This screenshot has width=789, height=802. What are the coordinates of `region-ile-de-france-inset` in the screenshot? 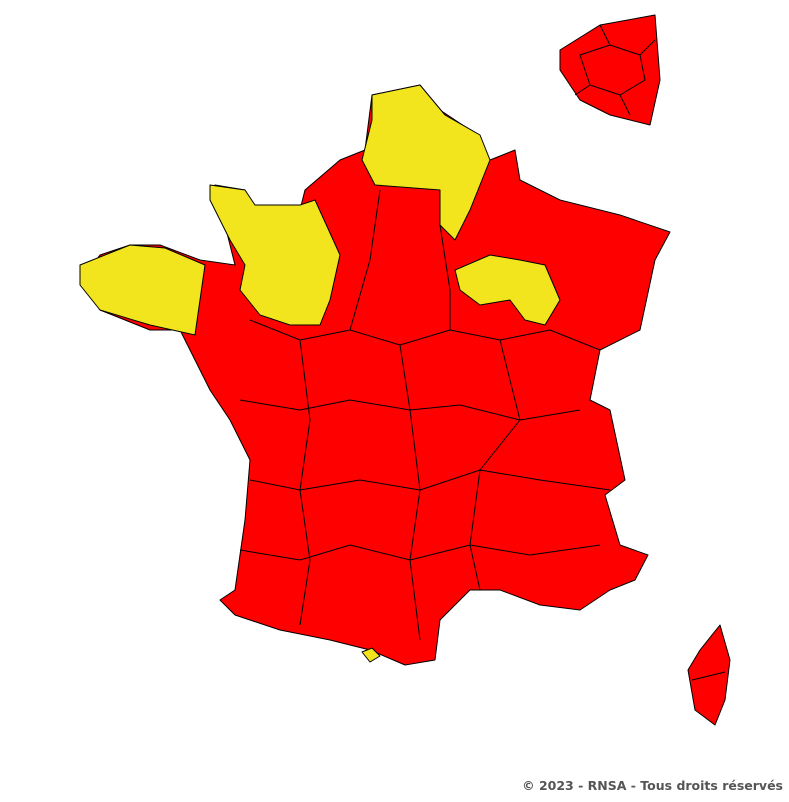 It's located at (610, 70).